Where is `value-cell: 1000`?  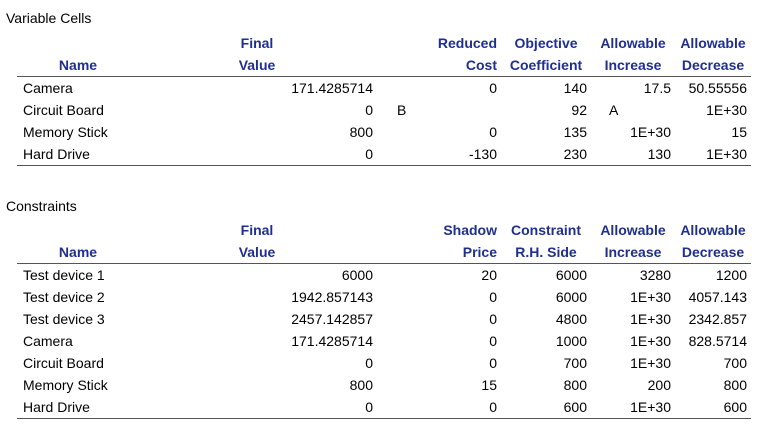
value-cell: 1000 is located at coordinates (571, 341).